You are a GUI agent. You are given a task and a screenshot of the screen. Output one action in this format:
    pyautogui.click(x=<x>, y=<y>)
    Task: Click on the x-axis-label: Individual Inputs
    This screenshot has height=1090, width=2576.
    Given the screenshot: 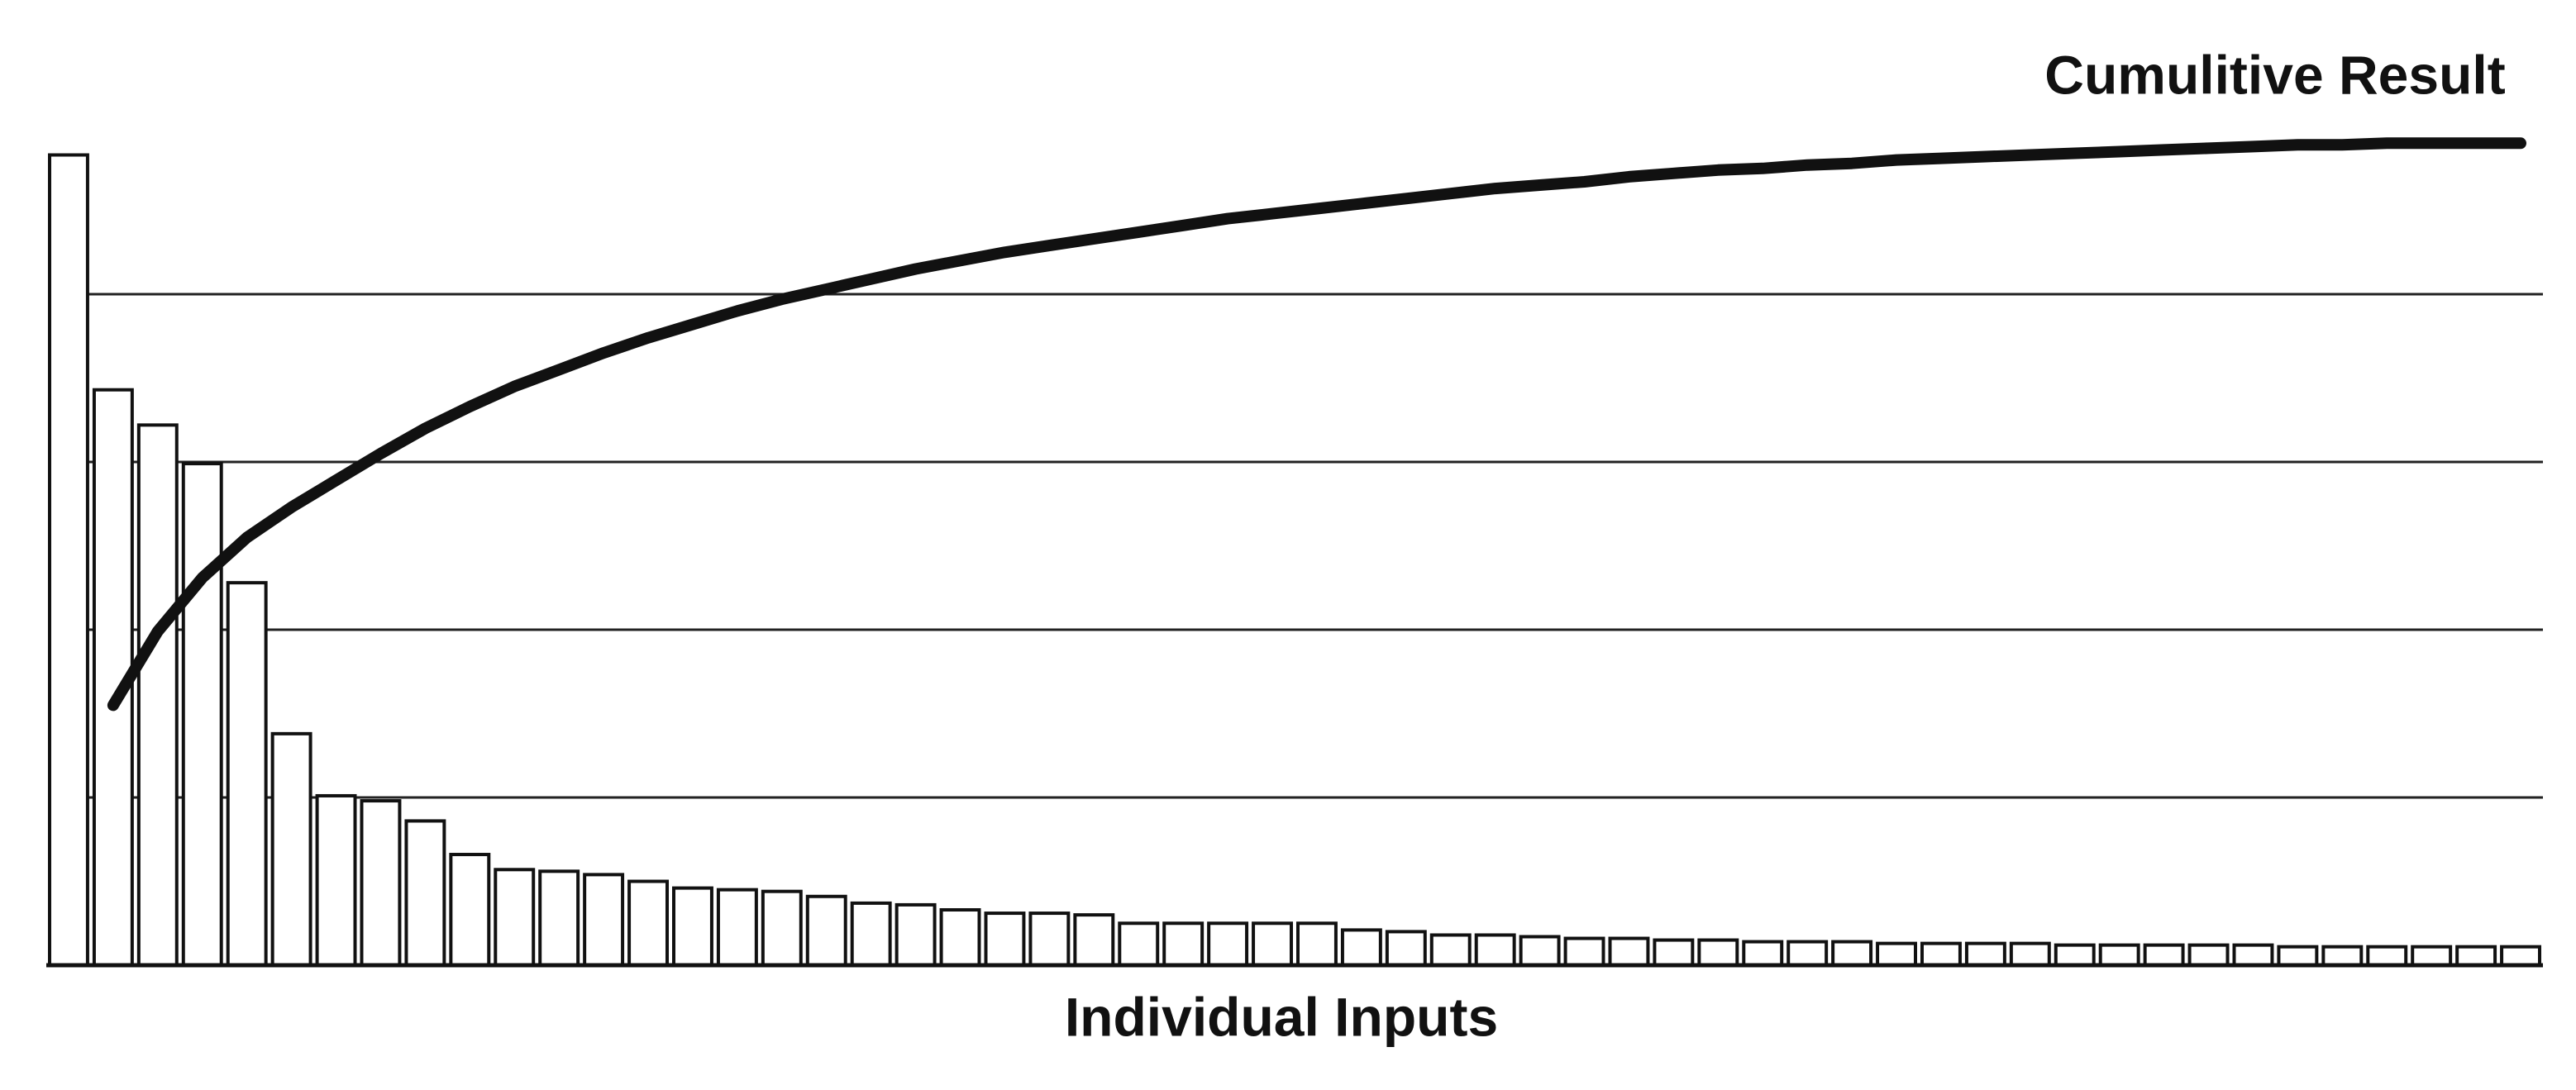 What is the action you would take?
    pyautogui.click(x=1281, y=1017)
    